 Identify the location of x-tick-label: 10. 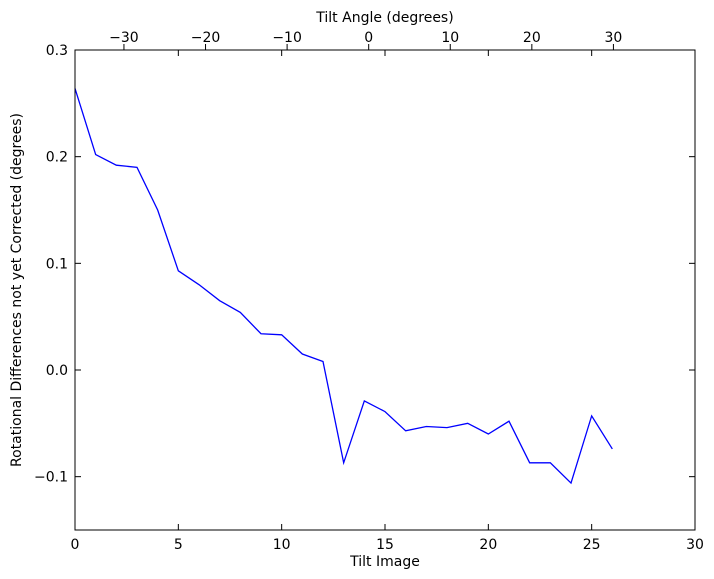
(282, 545).